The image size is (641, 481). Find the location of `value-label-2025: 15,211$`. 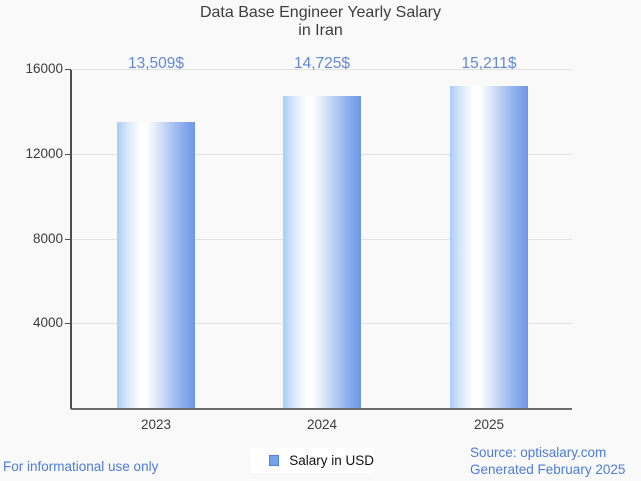

value-label-2025: 15,211$ is located at coordinates (489, 63).